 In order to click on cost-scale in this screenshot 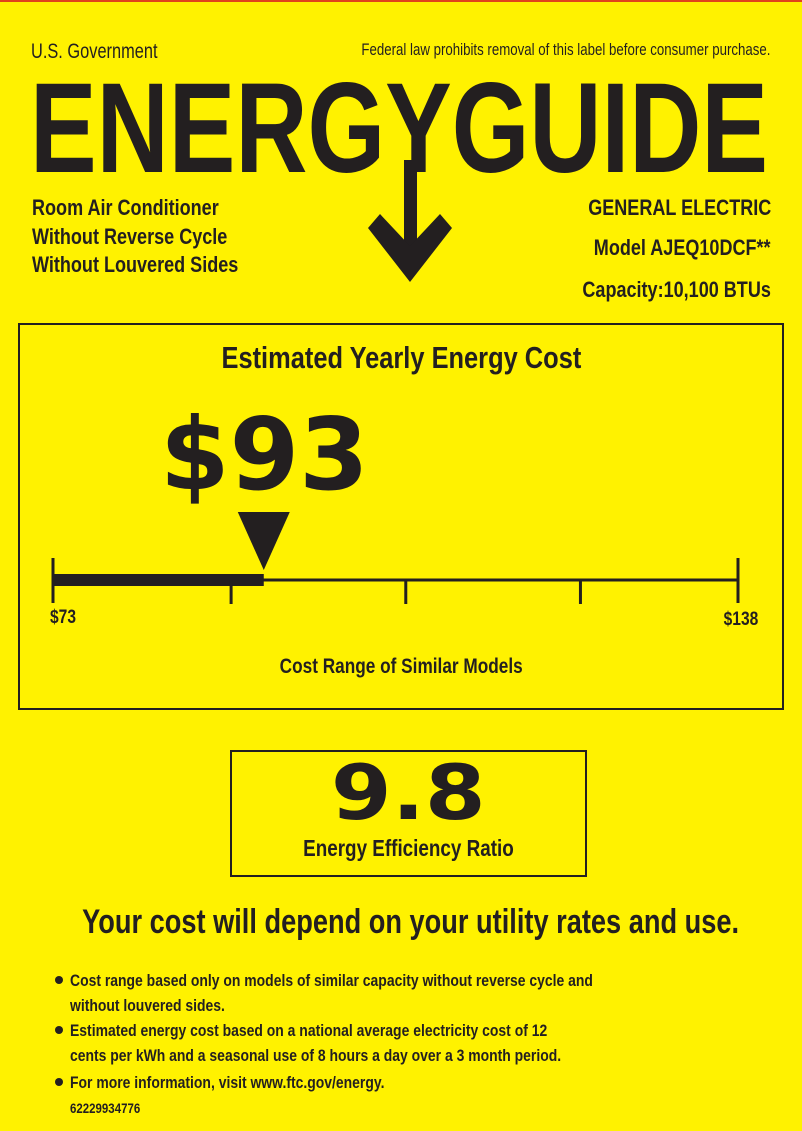, I will do `click(395, 558)`.